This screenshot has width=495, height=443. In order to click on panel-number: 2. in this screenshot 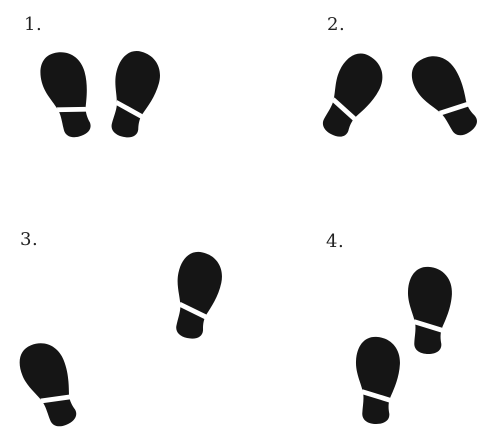, I will do `click(336, 24)`.